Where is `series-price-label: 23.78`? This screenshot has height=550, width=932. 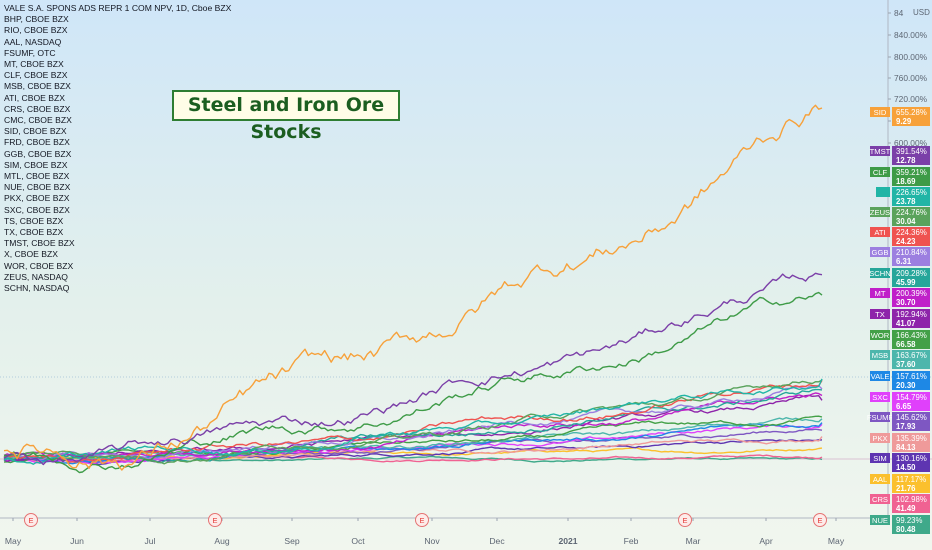
series-price-label: 23.78 is located at coordinates (906, 201).